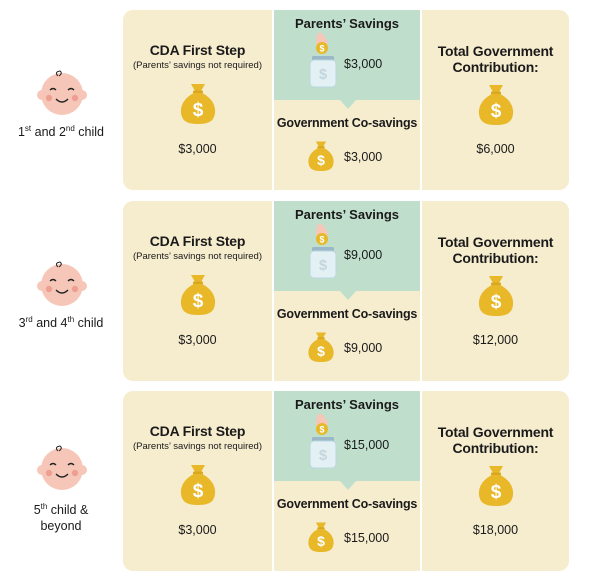  I want to click on total-contribution-amount: $6,000, so click(495, 149).